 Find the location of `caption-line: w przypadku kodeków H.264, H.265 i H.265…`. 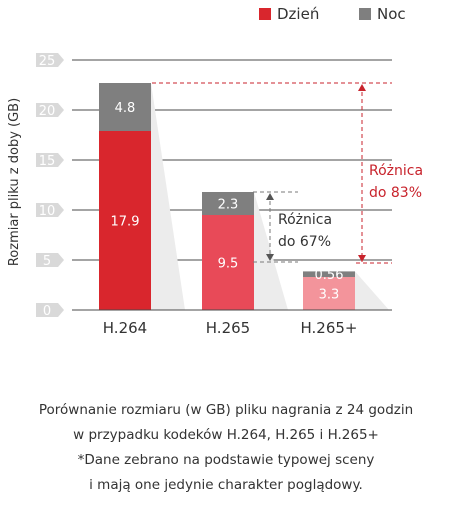

caption-line: w przypadku kodeków H.264, H.265 i H.265… is located at coordinates (226, 435).